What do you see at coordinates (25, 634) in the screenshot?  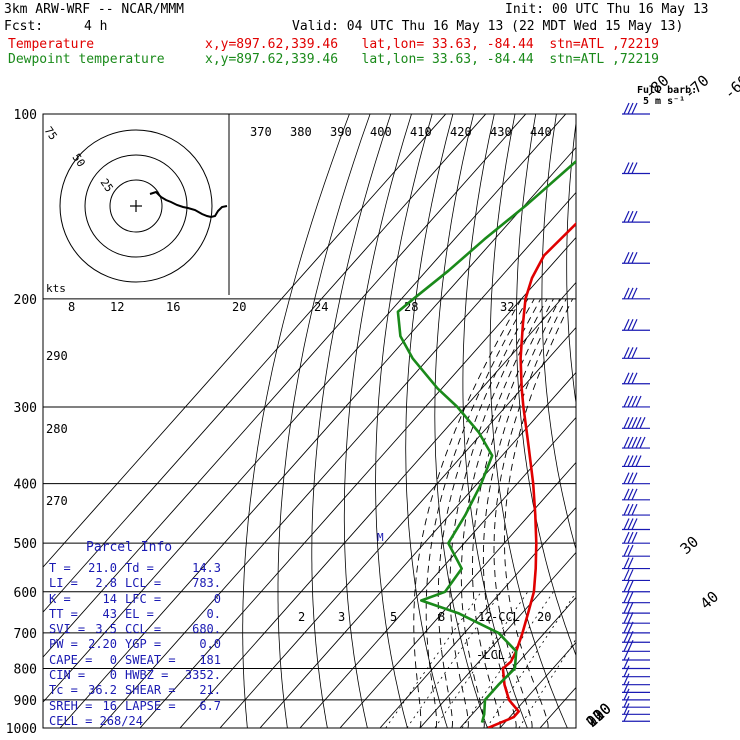 I see `pressure-label: 700` at bounding box center [25, 634].